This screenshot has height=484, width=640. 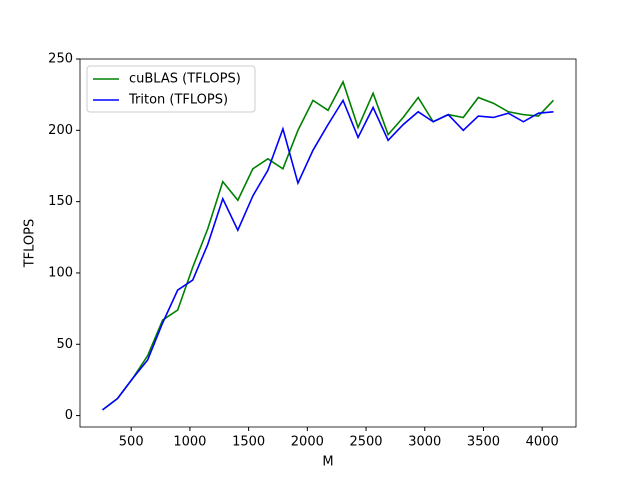 What do you see at coordinates (189, 442) in the screenshot?
I see `x-tick-label: 1000` at bounding box center [189, 442].